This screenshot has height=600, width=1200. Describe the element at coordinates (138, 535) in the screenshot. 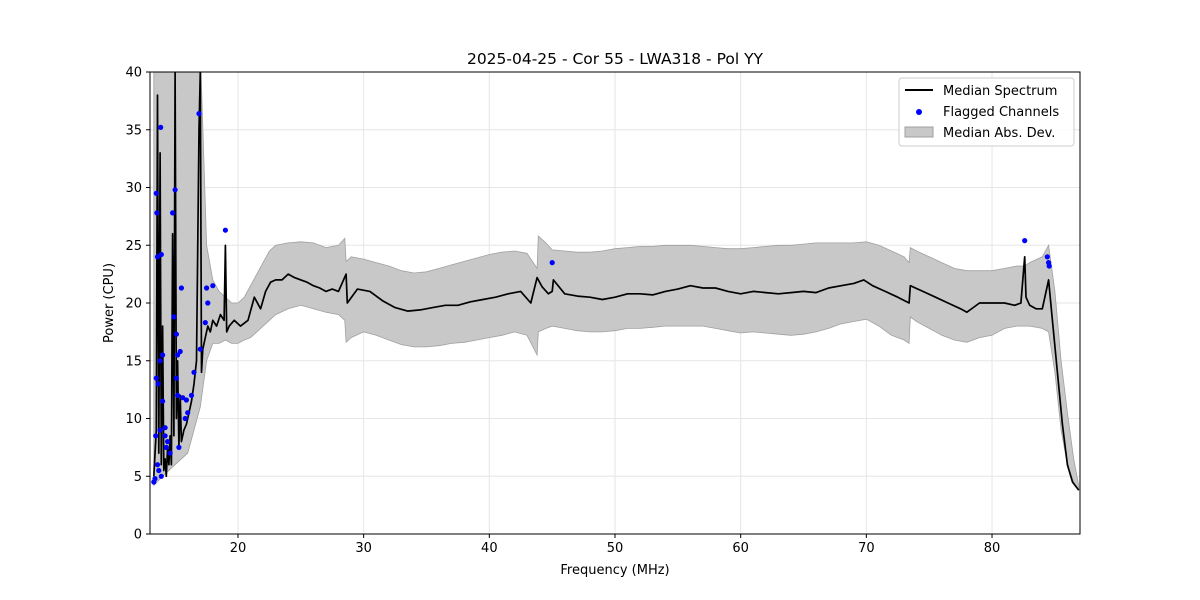

I see `y-tick-label: 0` at that location.